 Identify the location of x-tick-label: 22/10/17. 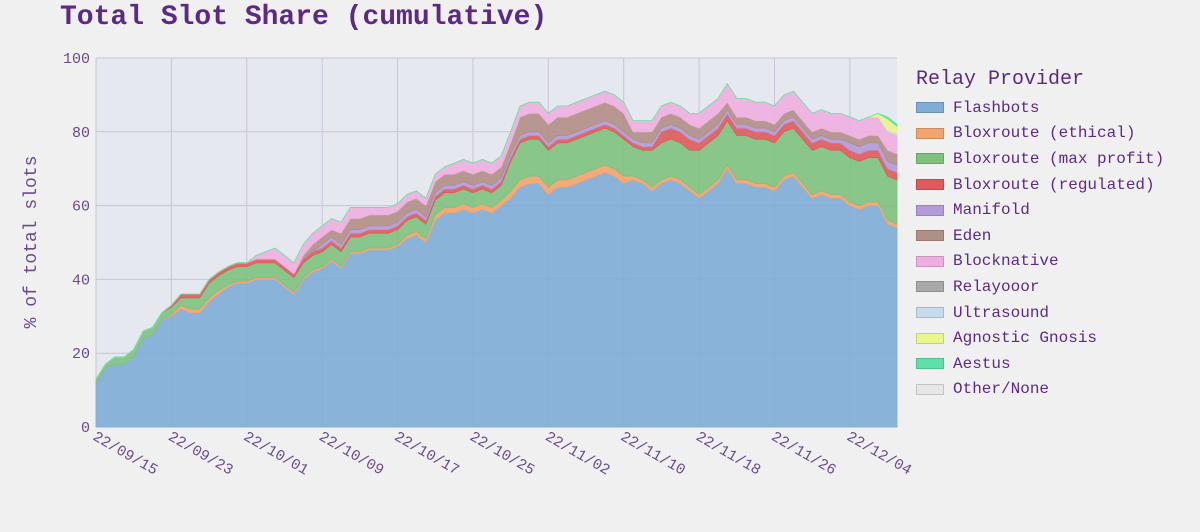
(426, 454).